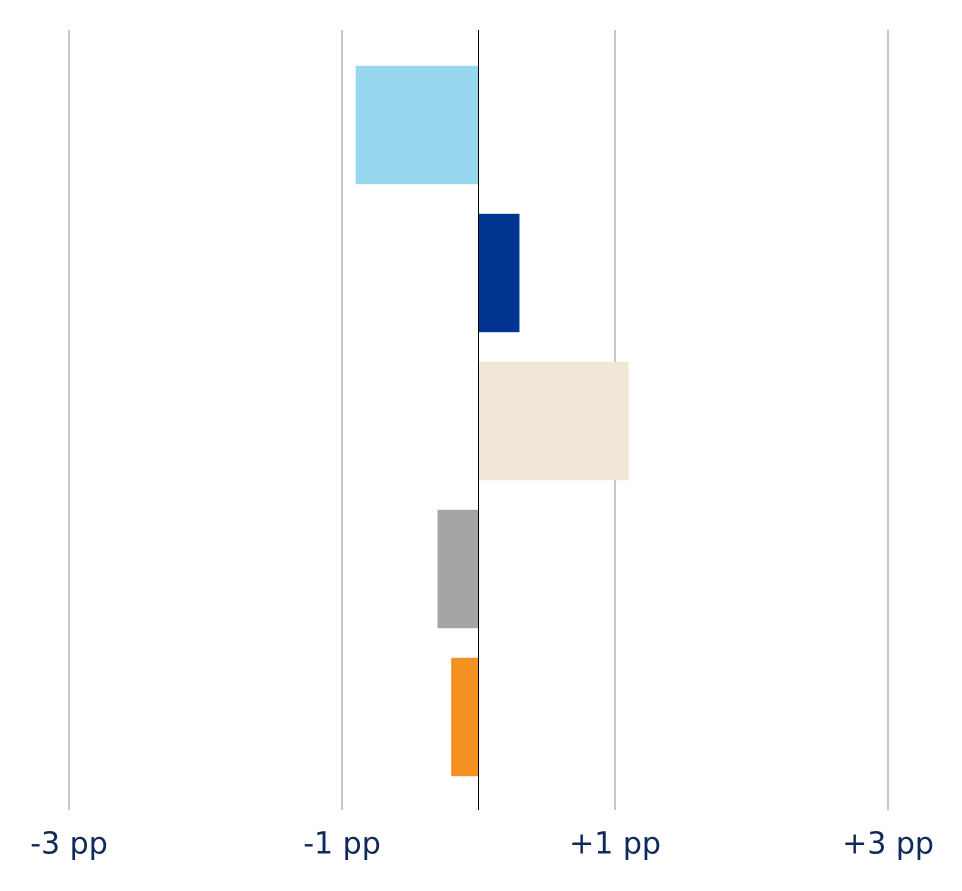  Describe the element at coordinates (69, 844) in the screenshot. I see `x-tick-label: -3 pp` at that location.